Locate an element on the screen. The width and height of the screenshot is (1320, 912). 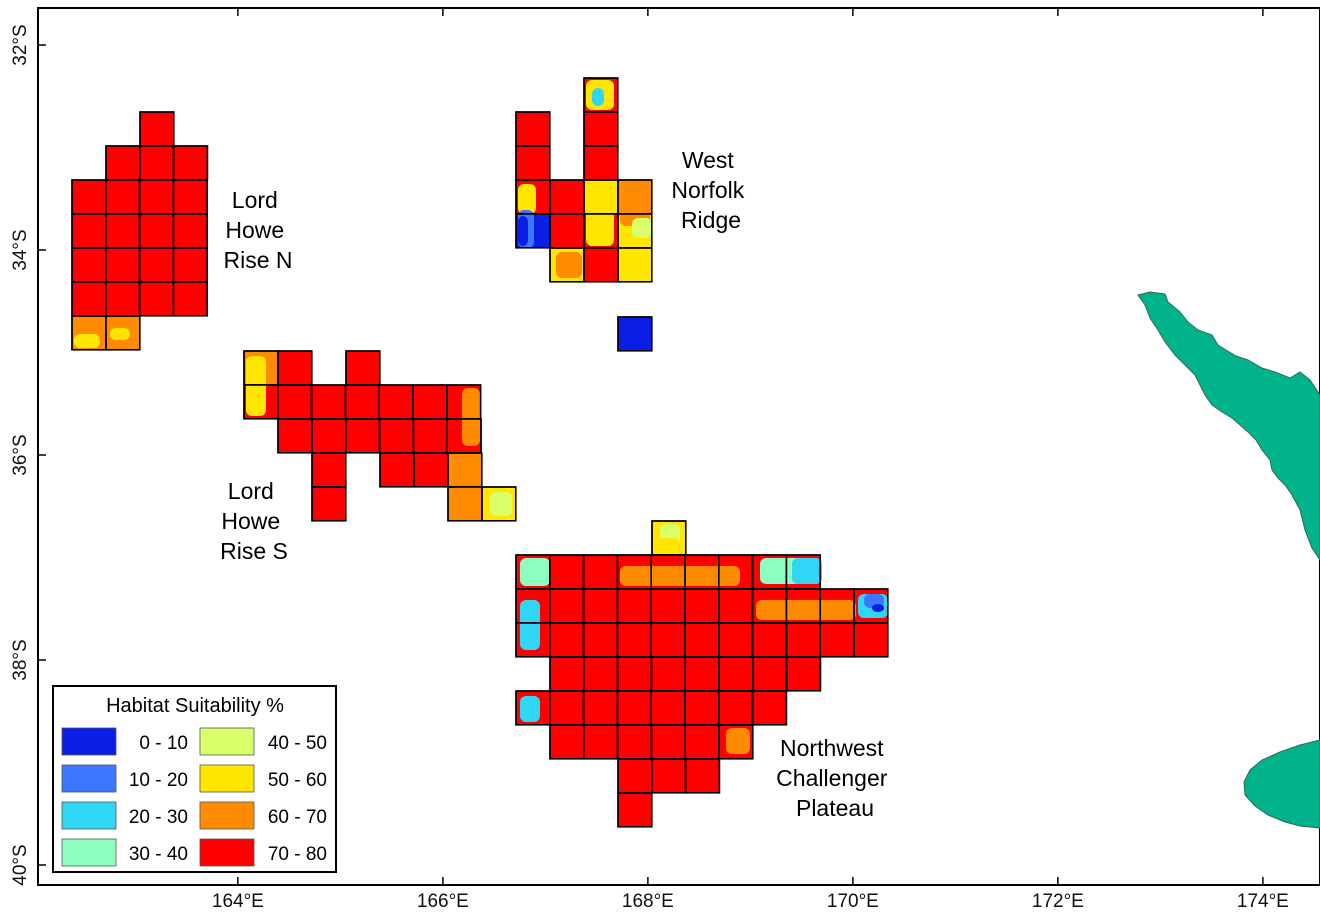
label-lord-howe-rise-s: Lord Howe Rise S is located at coordinates (254, 521).